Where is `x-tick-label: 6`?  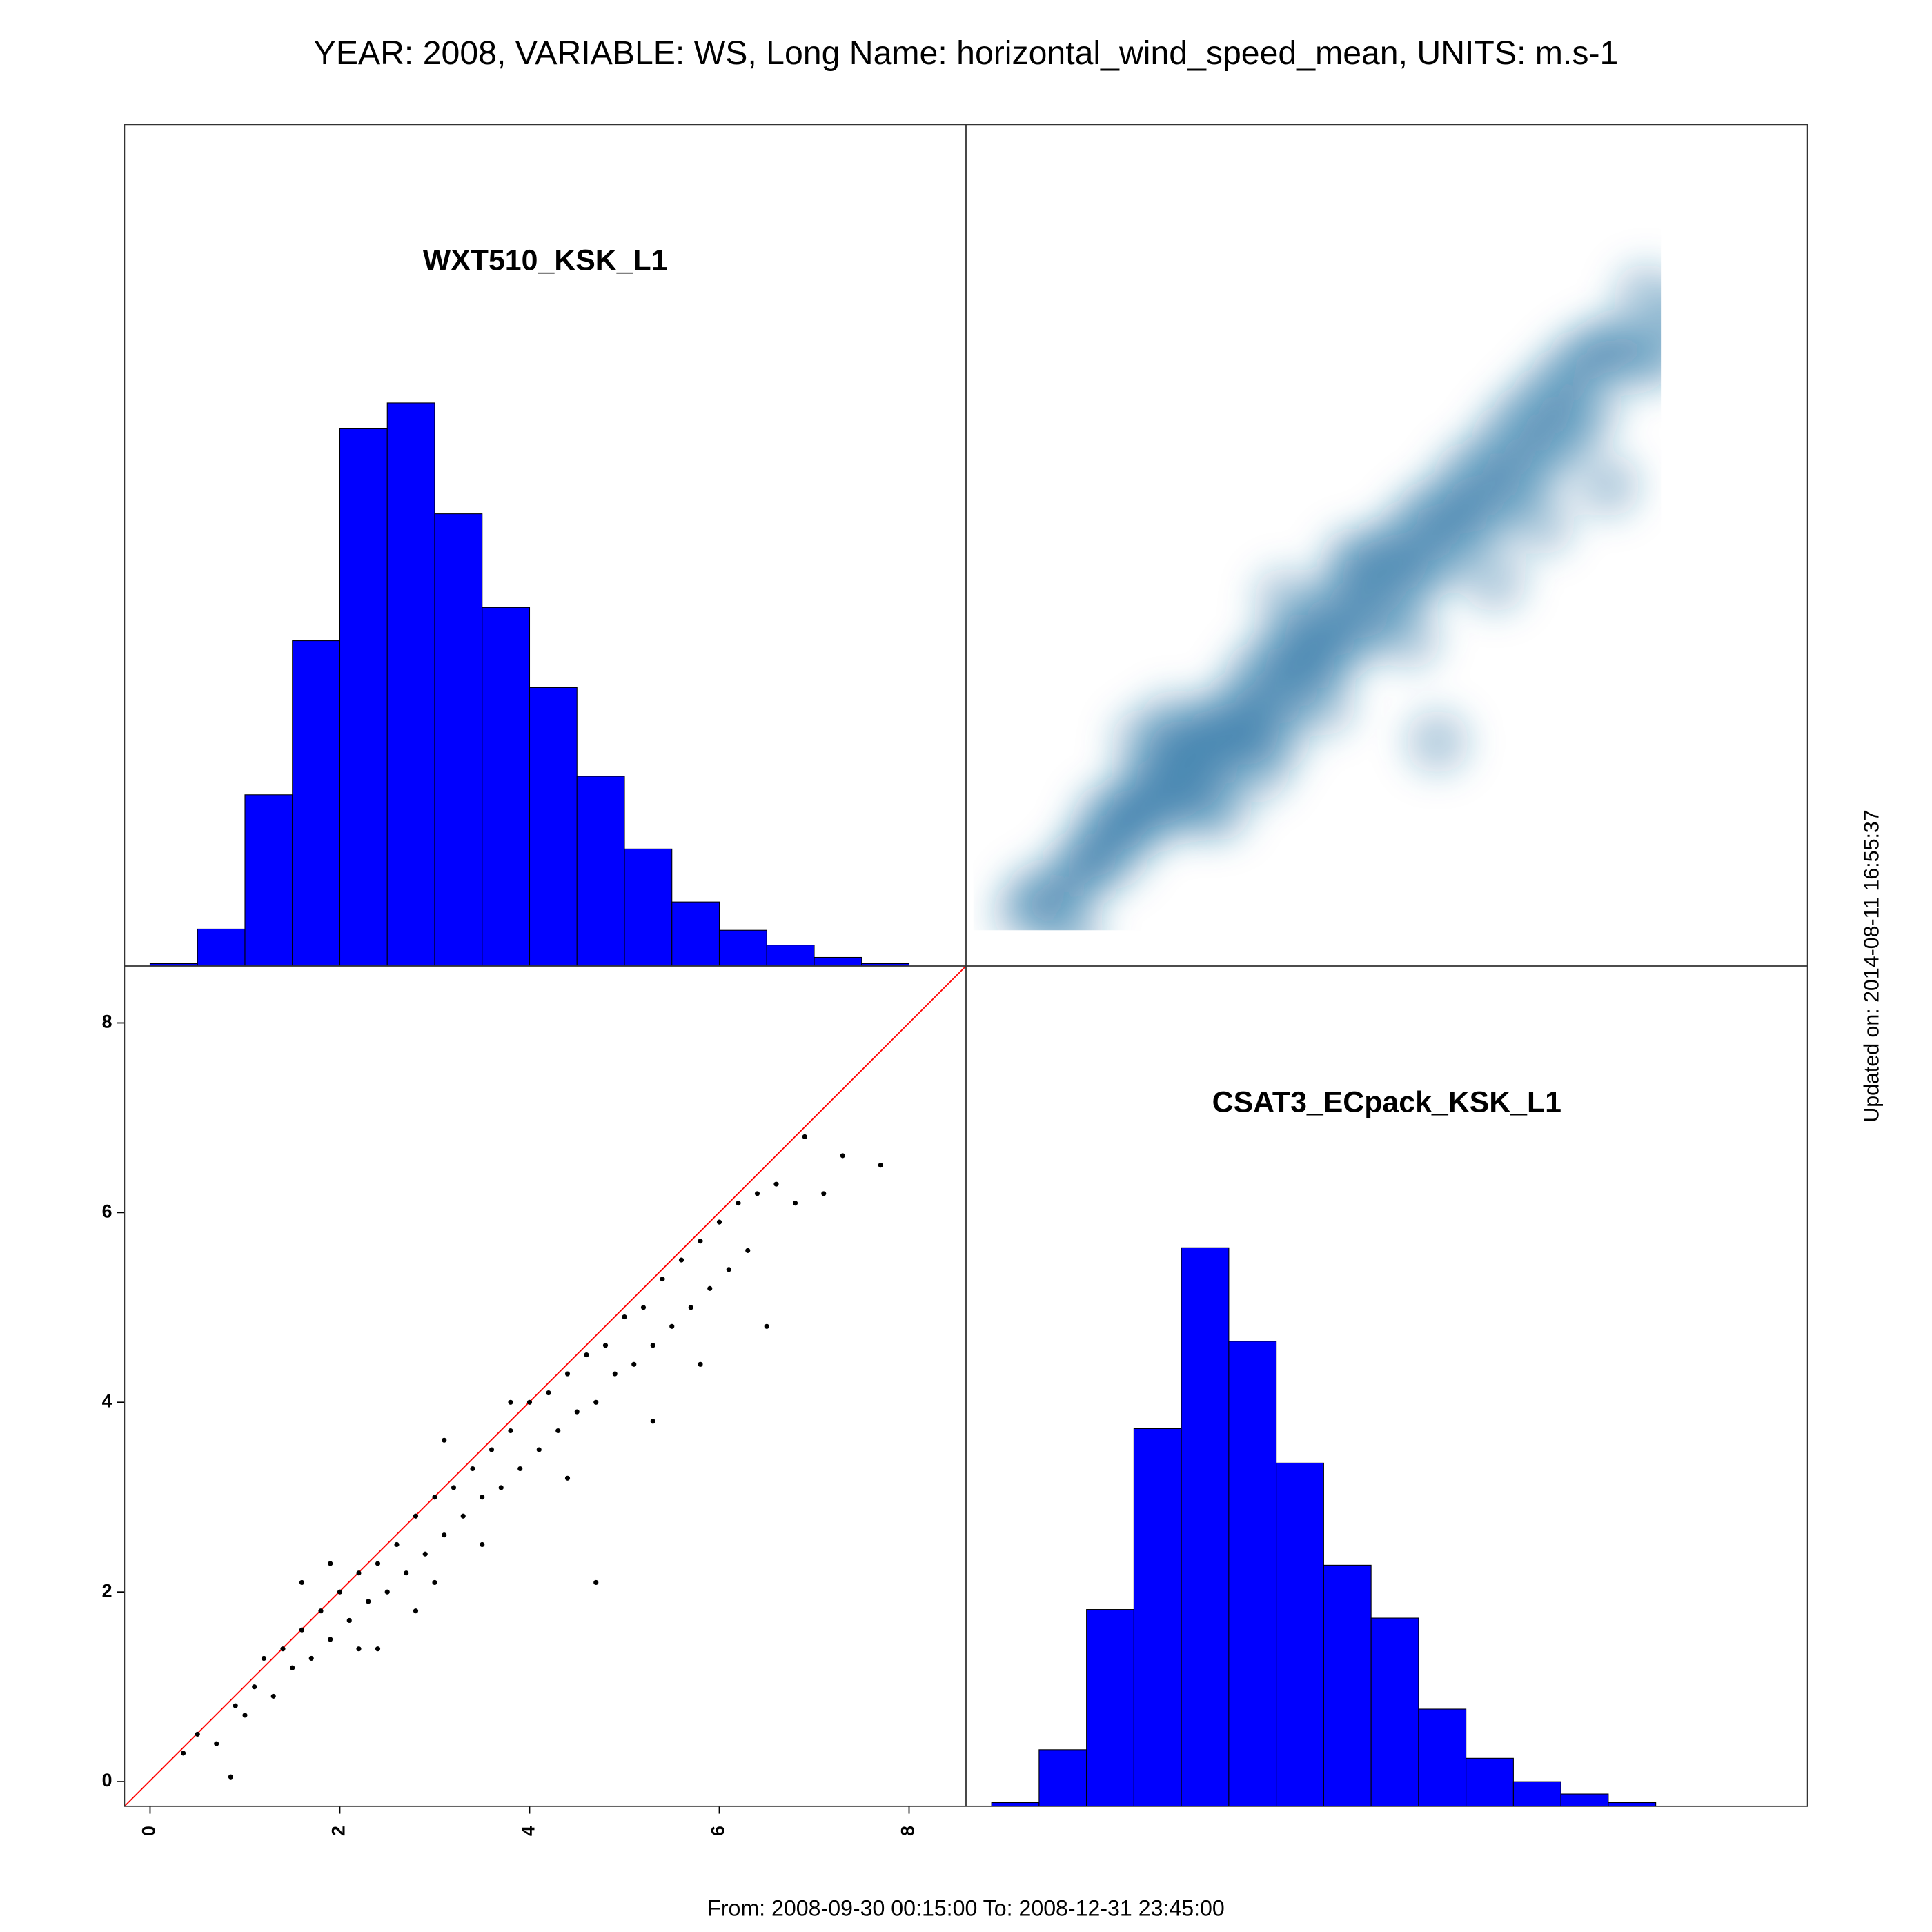 x-tick-label: 6 is located at coordinates (718, 1831).